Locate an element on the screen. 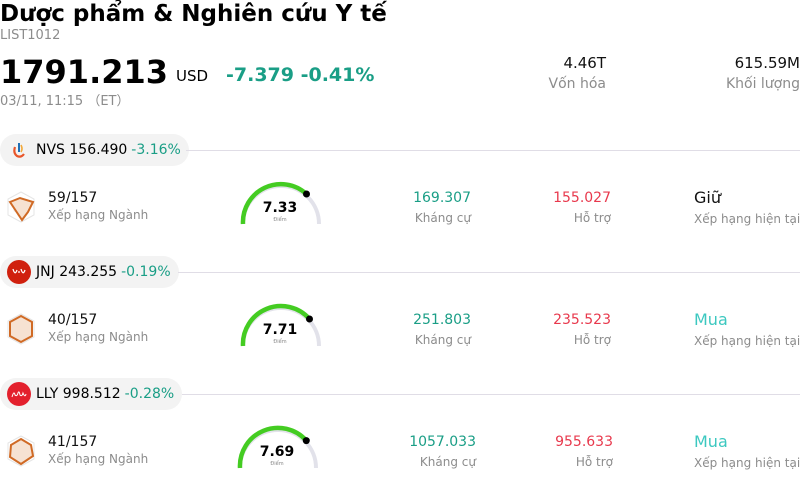  stock-change: -0.19% is located at coordinates (146, 272).